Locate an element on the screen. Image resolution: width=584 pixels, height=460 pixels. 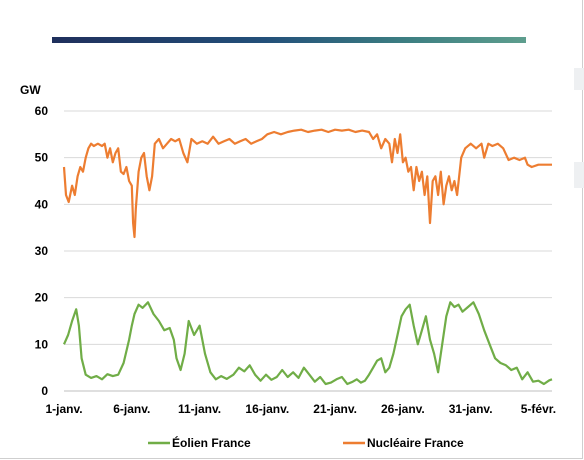
y-axis-unit-label: GW is located at coordinates (30, 90).